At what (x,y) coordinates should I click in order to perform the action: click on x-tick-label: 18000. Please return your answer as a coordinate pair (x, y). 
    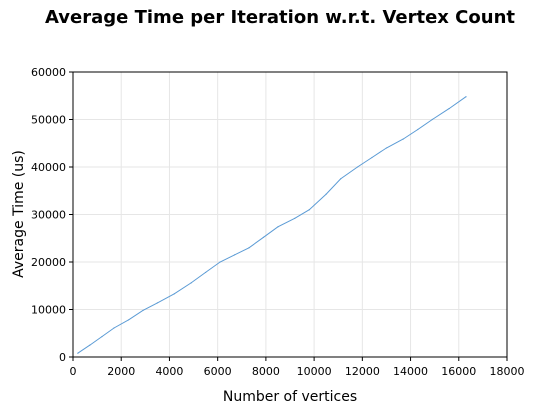
    Looking at the image, I should click on (507, 371).